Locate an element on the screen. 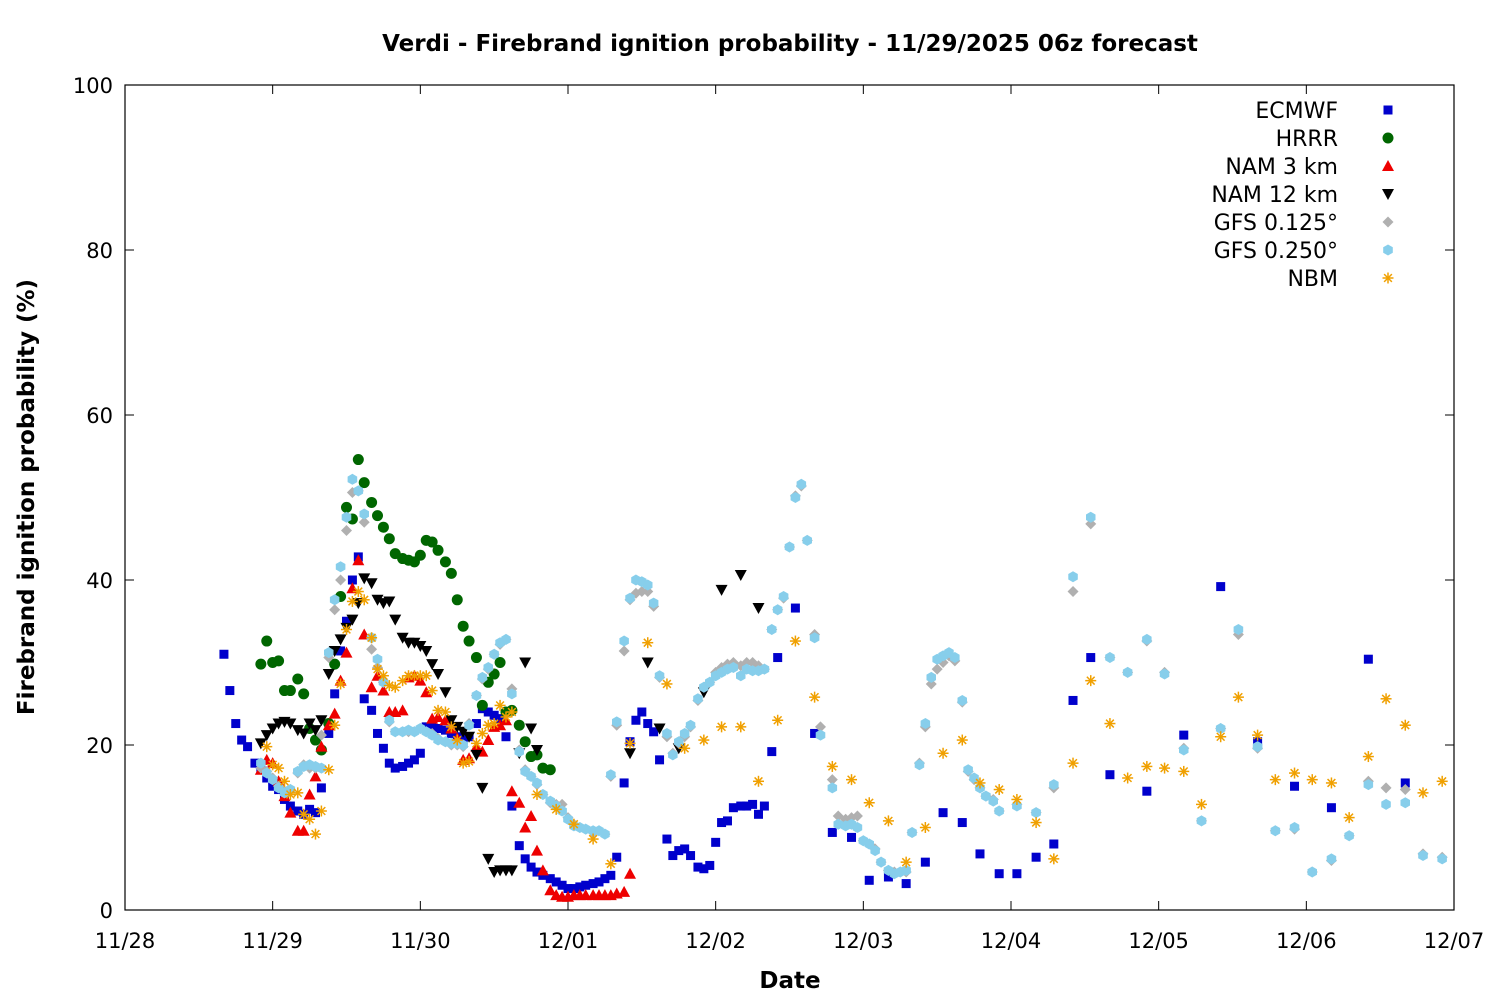 The height and width of the screenshot is (1000, 1500). y-axis-label: Firebrand ignition probability (%) is located at coordinates (27, 497).